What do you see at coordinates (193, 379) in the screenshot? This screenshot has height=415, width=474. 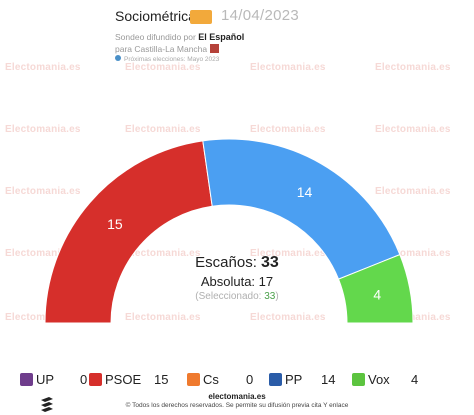 I see `cs-logo-icon` at bounding box center [193, 379].